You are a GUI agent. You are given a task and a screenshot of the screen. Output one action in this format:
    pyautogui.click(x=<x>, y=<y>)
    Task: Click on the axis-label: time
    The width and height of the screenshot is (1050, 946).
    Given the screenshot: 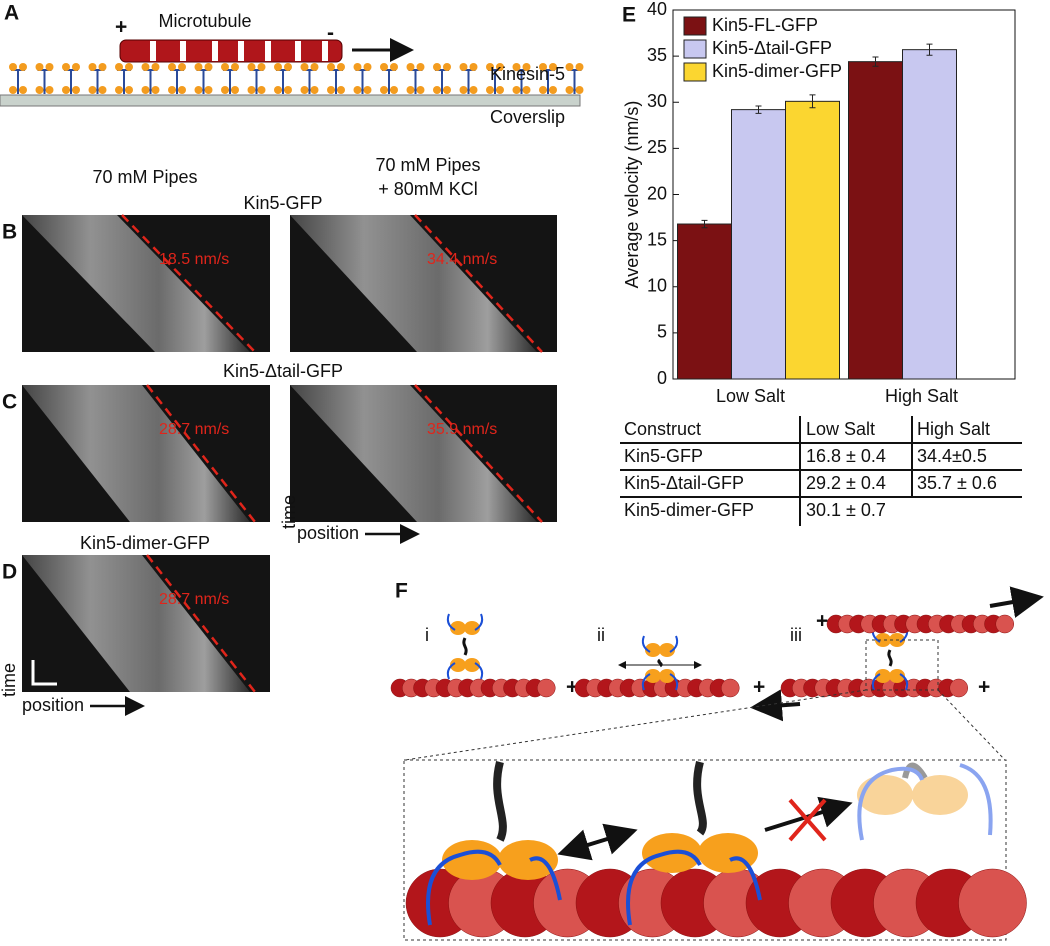 What is the action you would take?
    pyautogui.click(x=289, y=512)
    